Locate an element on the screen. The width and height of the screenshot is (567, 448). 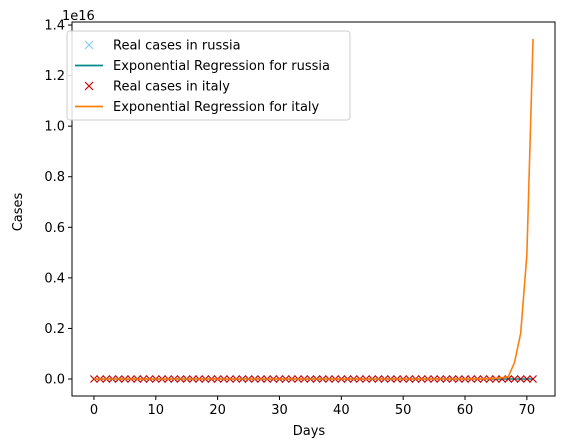
x-tick-label: 50 is located at coordinates (403, 410).